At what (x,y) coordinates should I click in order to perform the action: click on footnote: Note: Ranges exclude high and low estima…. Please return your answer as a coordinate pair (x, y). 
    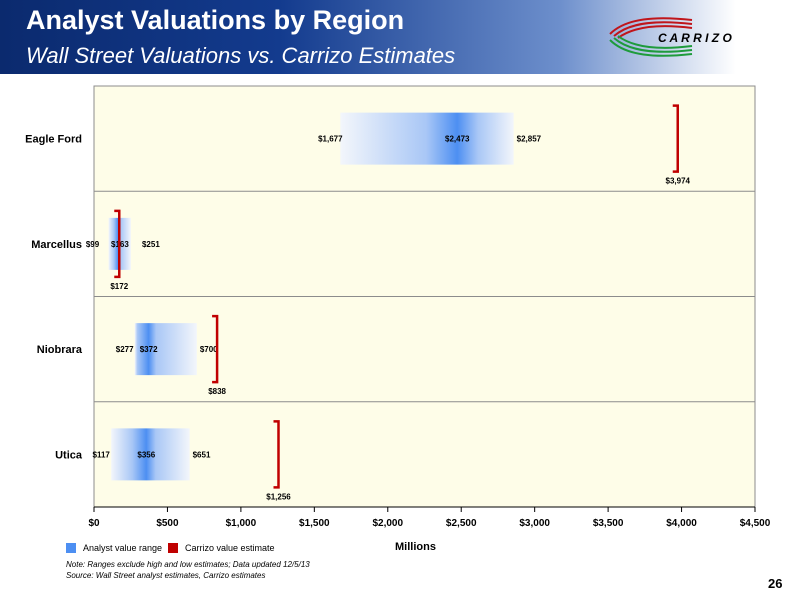
    Looking at the image, I should click on (188, 570).